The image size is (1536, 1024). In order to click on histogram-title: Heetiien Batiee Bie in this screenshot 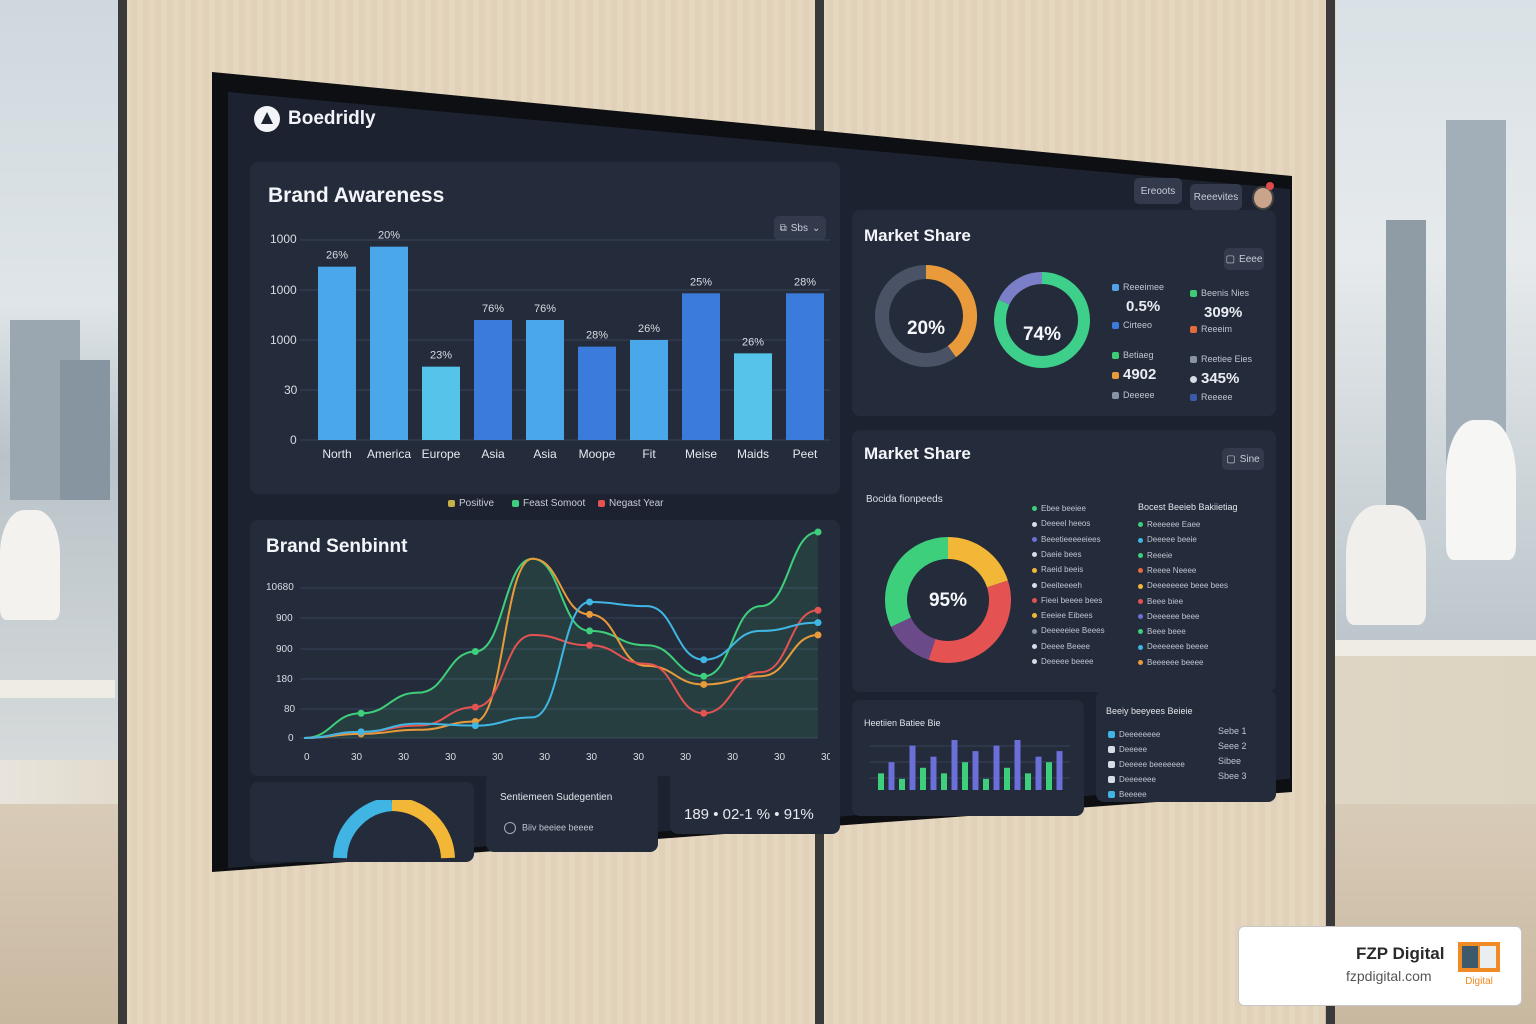, I will do `click(902, 723)`.